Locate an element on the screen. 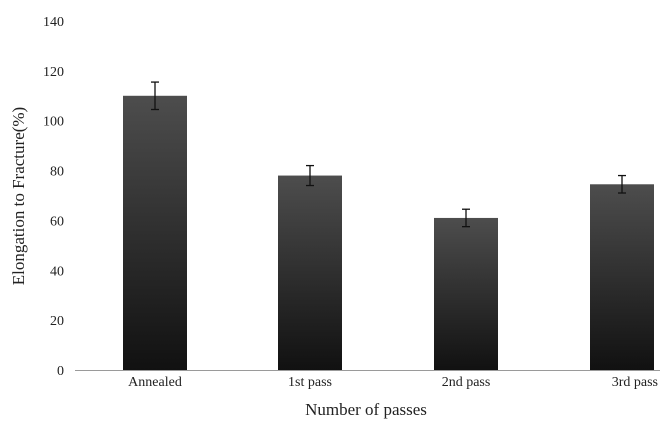 Image resolution: width=660 pixels, height=423 pixels. y-axis-title: Elongation to Fracture(%) is located at coordinates (18, 196).